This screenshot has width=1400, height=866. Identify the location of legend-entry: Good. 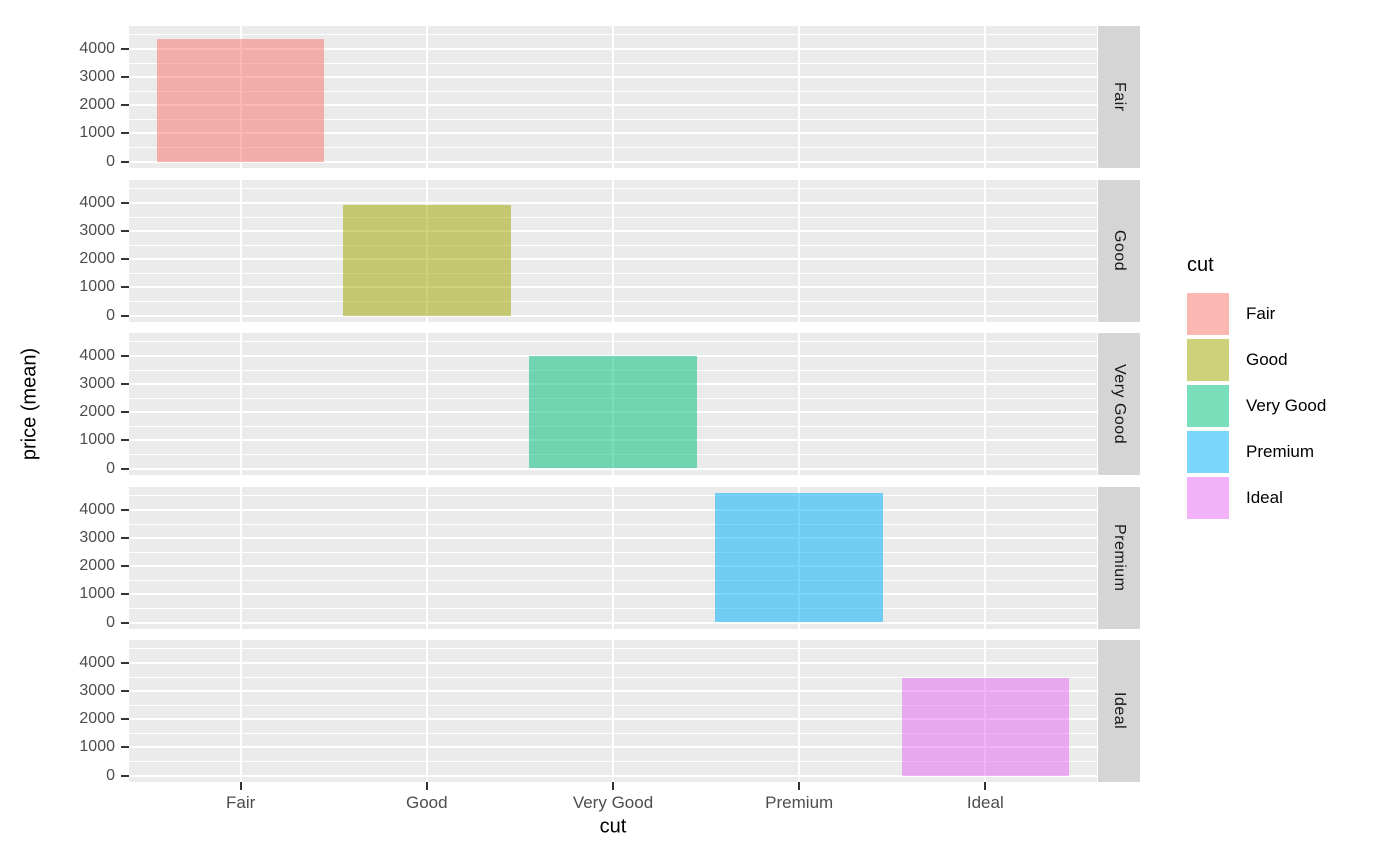
(1256, 360).